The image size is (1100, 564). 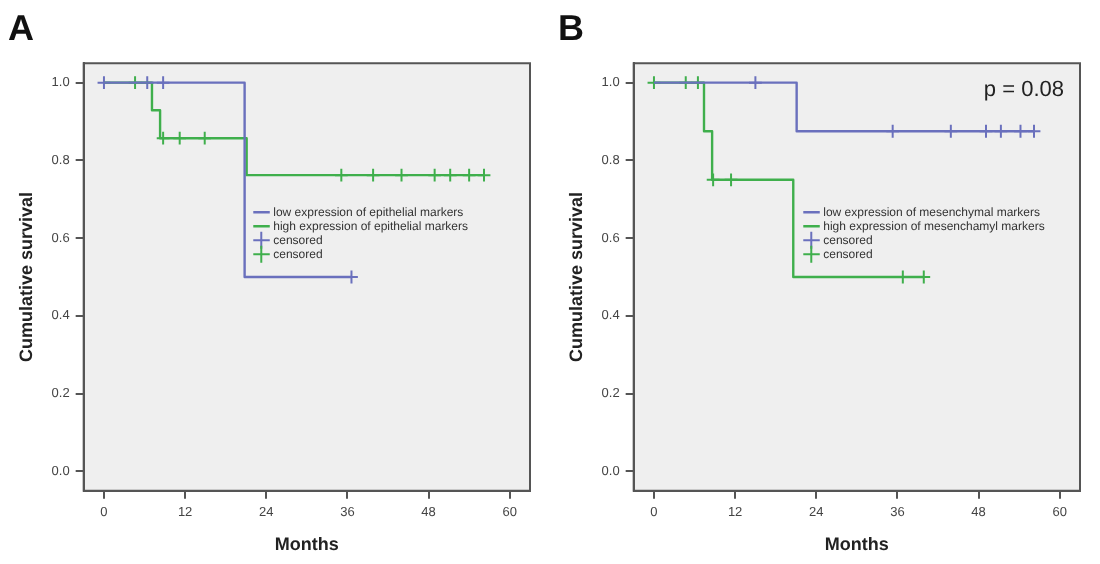 What do you see at coordinates (1023, 90) in the screenshot?
I see `annotation: p = 0.08` at bounding box center [1023, 90].